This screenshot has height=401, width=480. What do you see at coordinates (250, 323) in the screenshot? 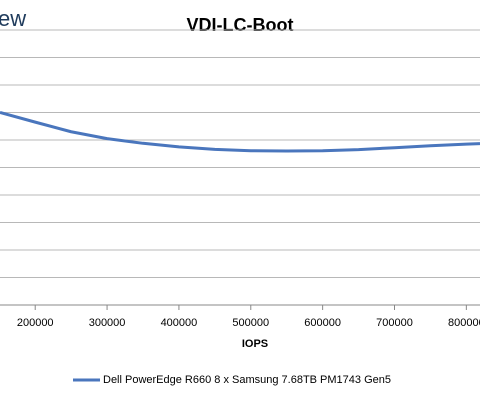
I see `x-tick-label: 500000` at bounding box center [250, 323].